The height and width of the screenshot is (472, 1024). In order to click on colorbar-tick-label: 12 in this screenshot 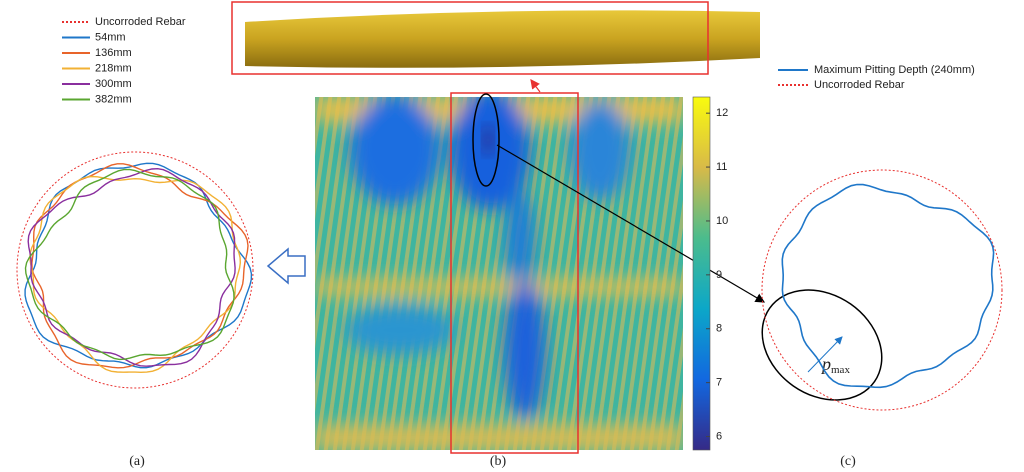, I will do `click(722, 113)`.